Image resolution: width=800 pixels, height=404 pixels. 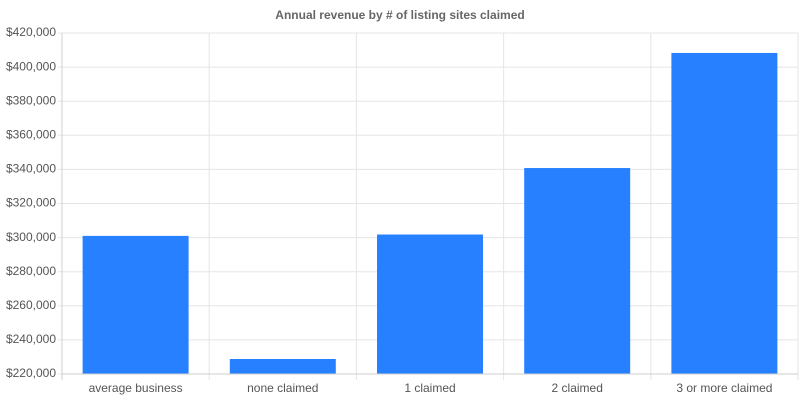 I want to click on x-tick-label: 2 claimed, so click(x=577, y=388).